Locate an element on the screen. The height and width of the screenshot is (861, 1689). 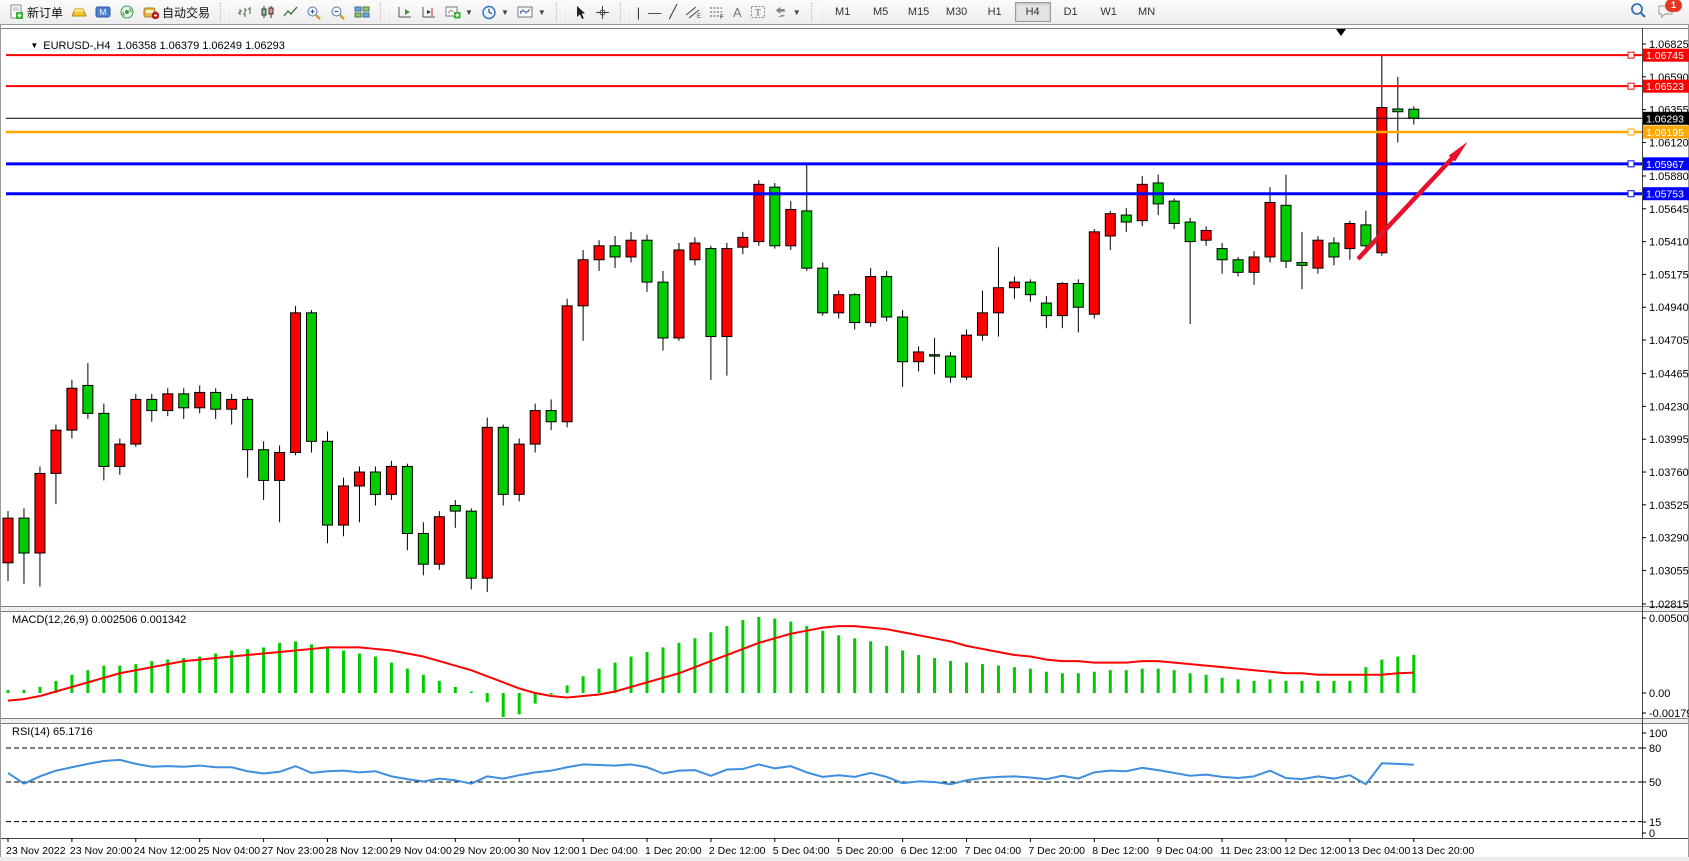
dropdown-caret-icon: ▼ is located at coordinates (504, 12).